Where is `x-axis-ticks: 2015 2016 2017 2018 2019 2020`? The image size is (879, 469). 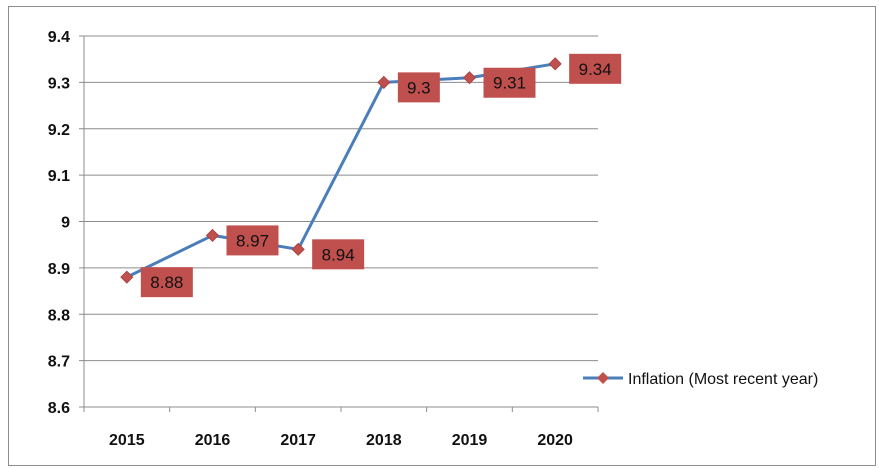 x-axis-ticks: 2015 2016 2017 2018 2019 2020 is located at coordinates (341, 428).